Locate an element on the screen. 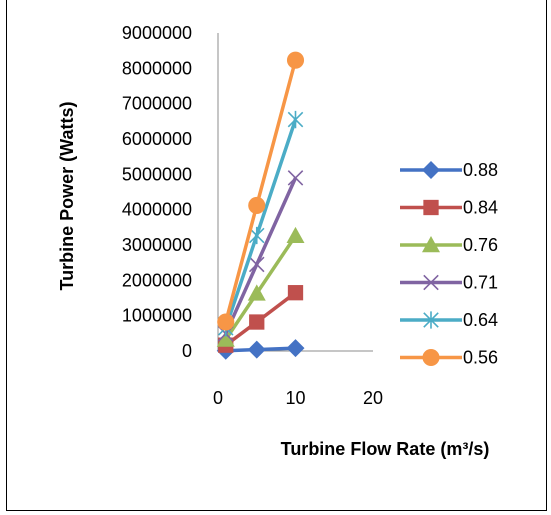 This screenshot has width=551, height=515. series-line is located at coordinates (261, 191).